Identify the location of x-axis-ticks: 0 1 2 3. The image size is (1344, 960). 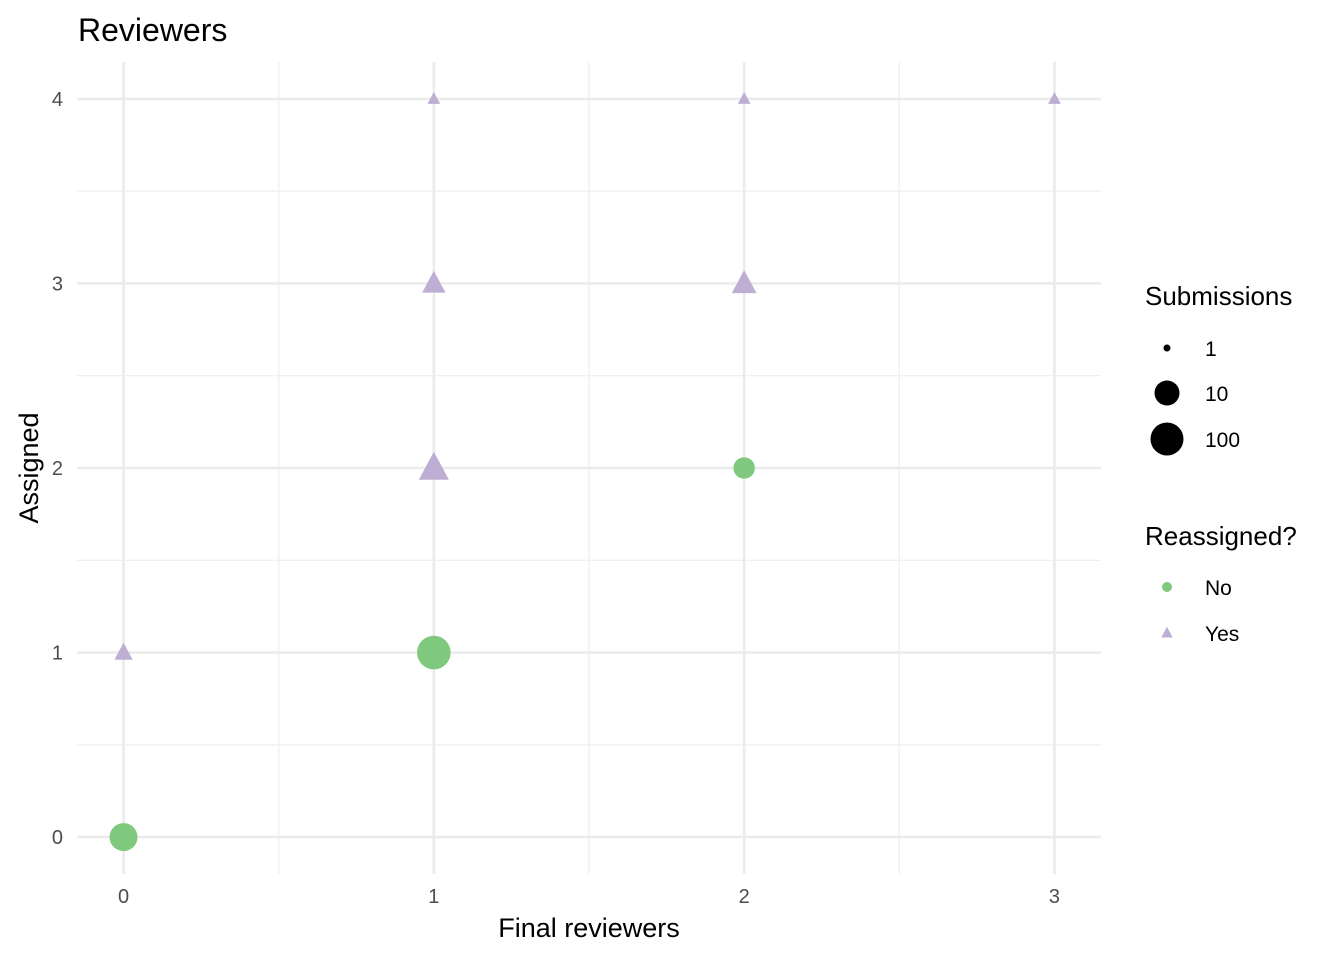
(589, 897).